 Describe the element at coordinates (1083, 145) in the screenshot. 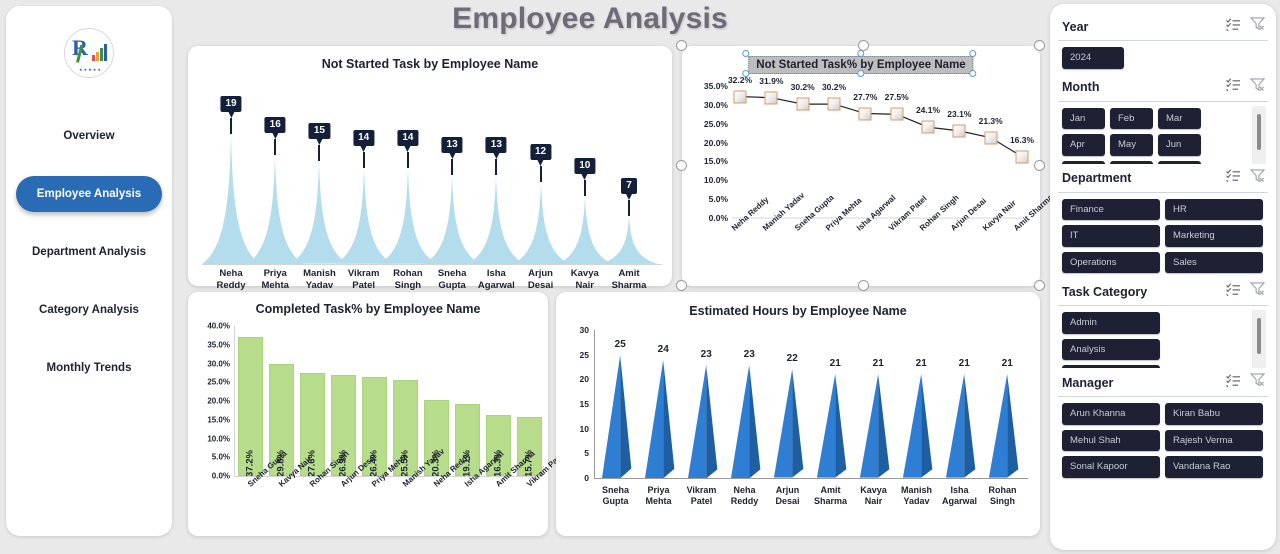

I see `filter-chip: Apr` at that location.